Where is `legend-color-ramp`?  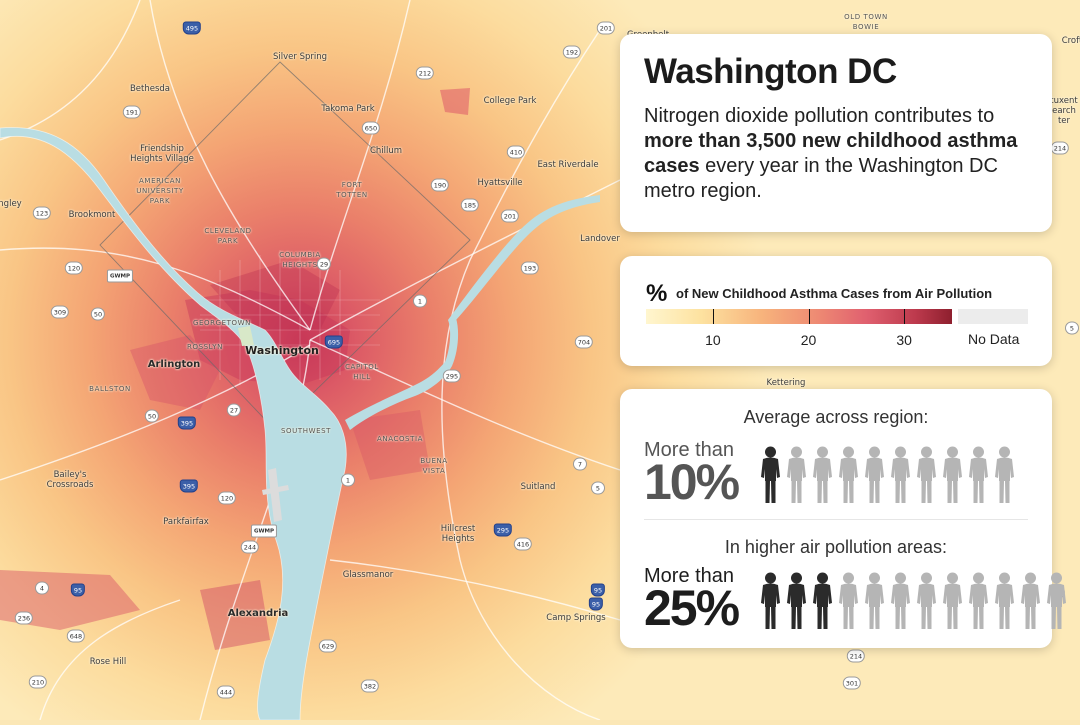
legend-color-ramp is located at coordinates (799, 316).